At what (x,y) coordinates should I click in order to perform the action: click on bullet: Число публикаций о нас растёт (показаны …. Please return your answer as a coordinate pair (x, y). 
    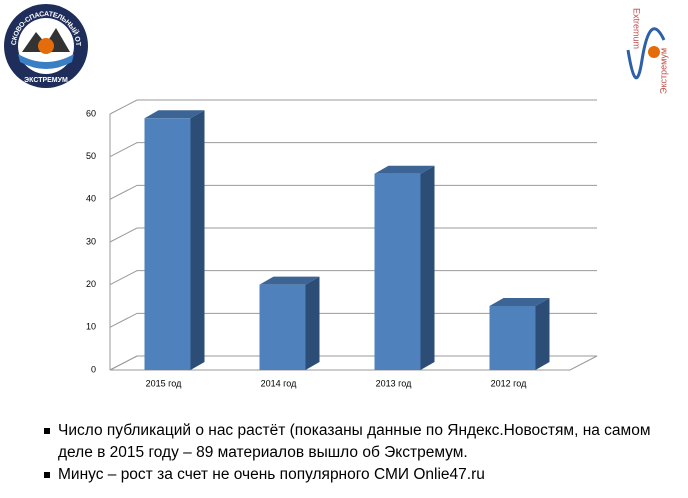
    Looking at the image, I should click on (349, 442).